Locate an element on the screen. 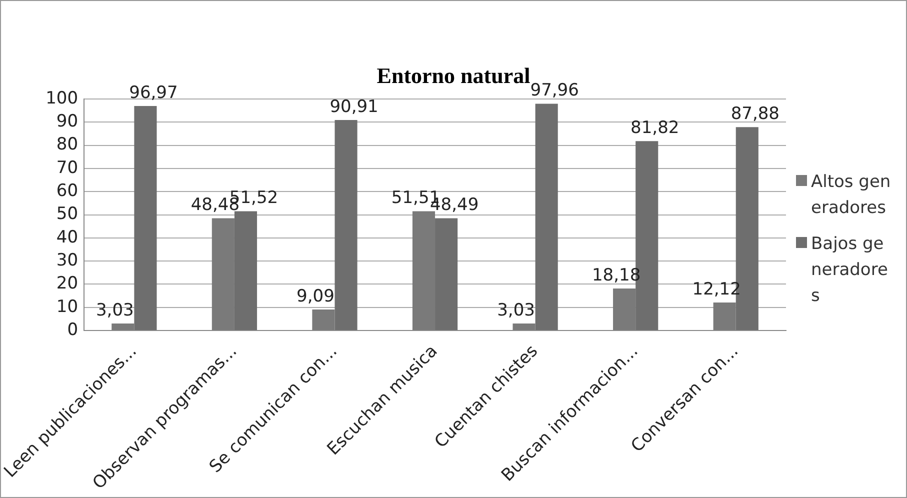 This screenshot has height=498, width=907. legend-label: Altos generadores is located at coordinates (851, 195).